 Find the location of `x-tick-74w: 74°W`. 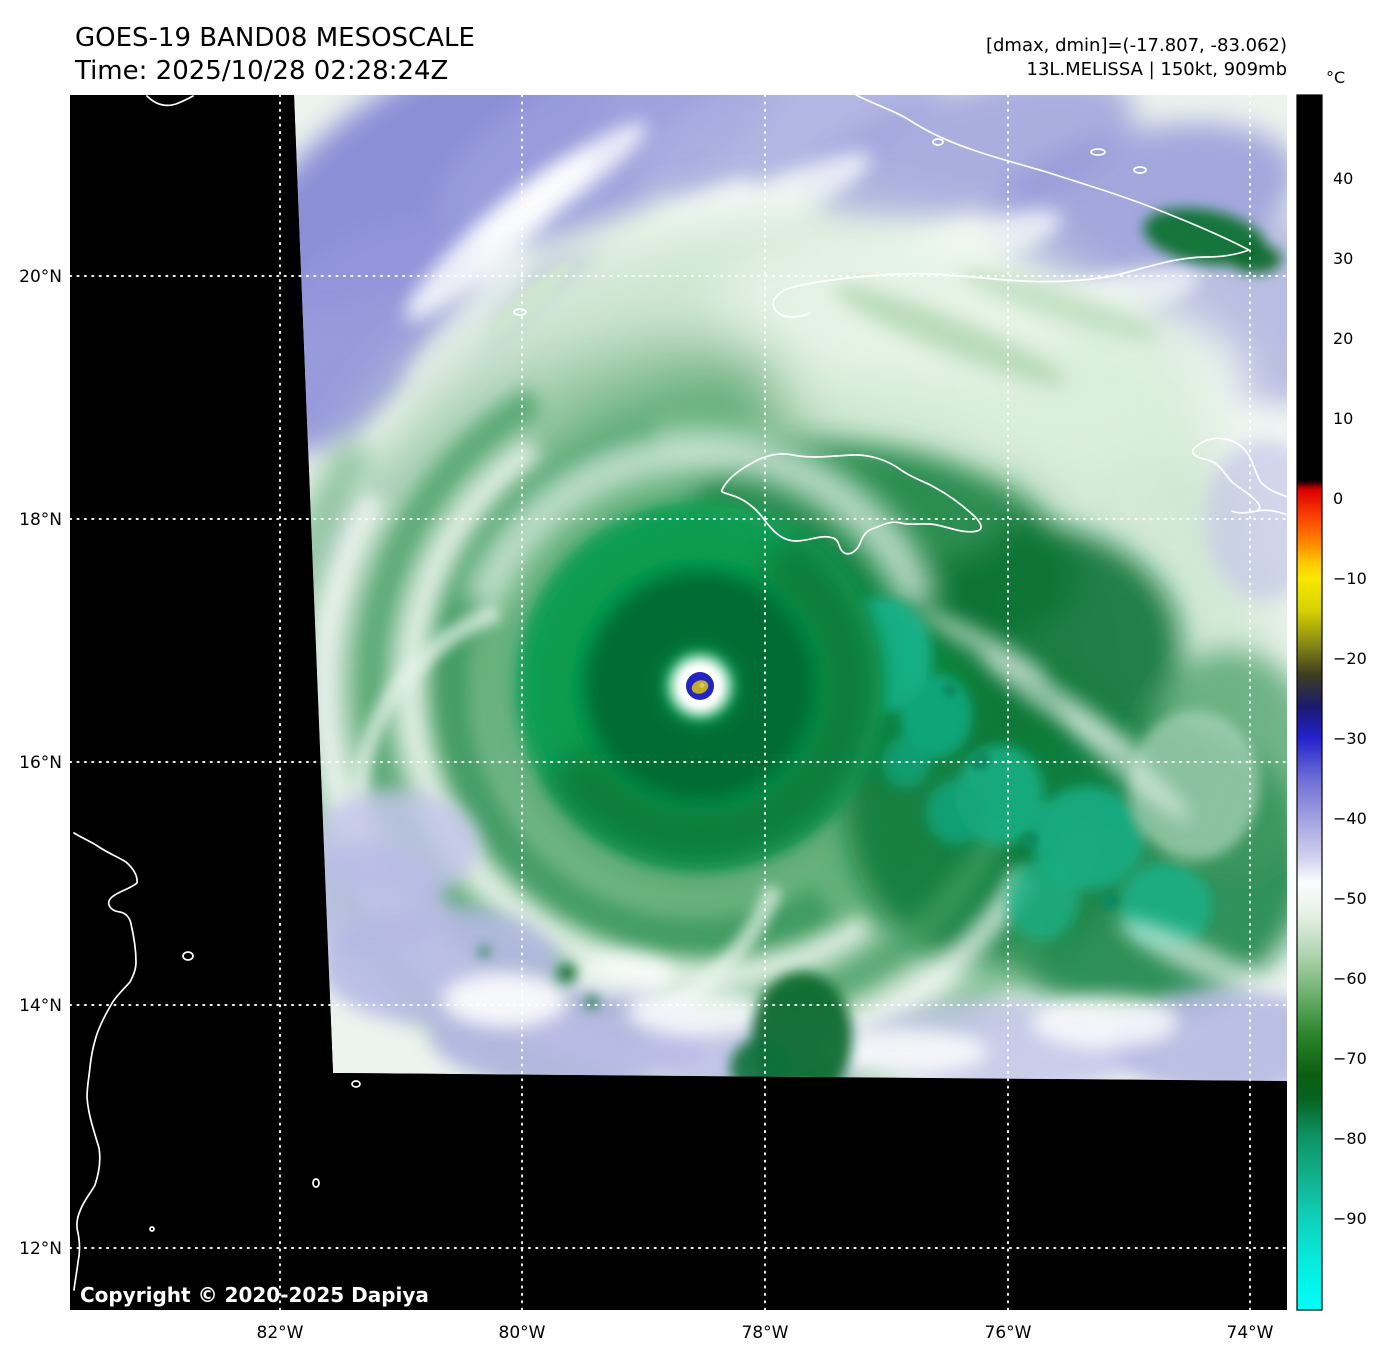

x-tick-74w: 74°W is located at coordinates (1250, 1333).